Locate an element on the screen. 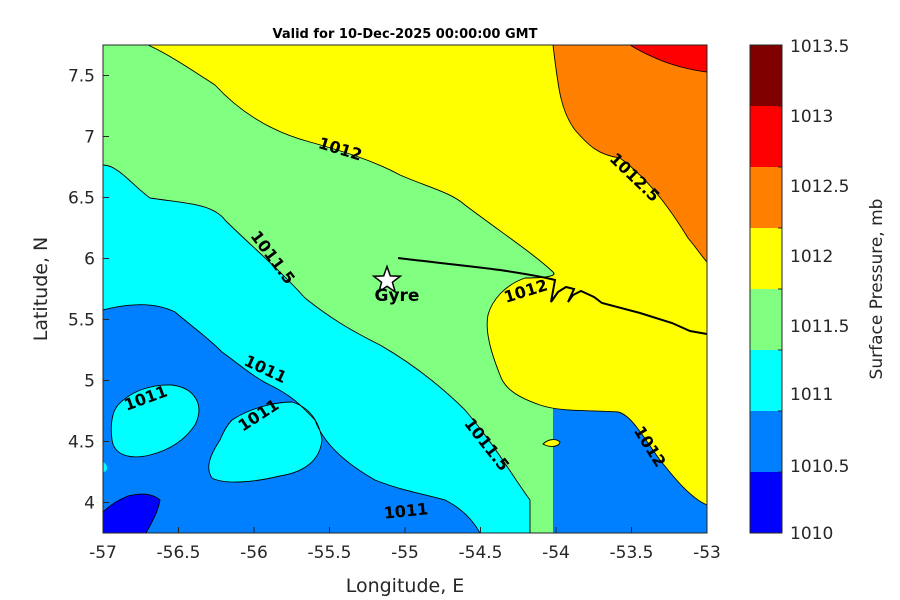 The width and height of the screenshot is (900, 600). colorbar-swatch-1013.5 is located at coordinates (766, 75).